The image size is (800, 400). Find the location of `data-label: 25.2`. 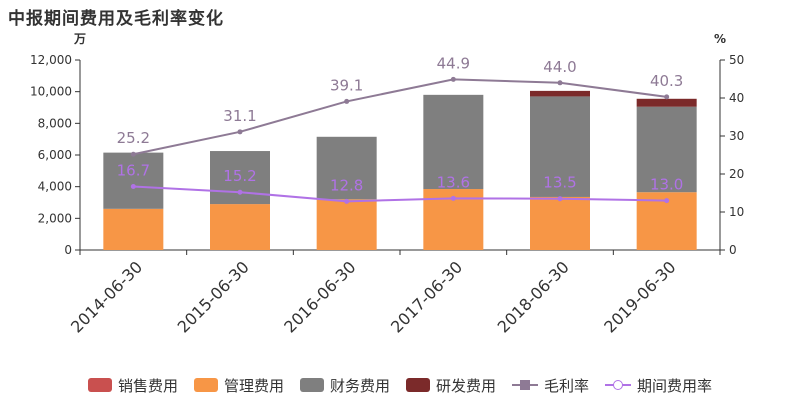

data-label: 25.2 is located at coordinates (133, 138).